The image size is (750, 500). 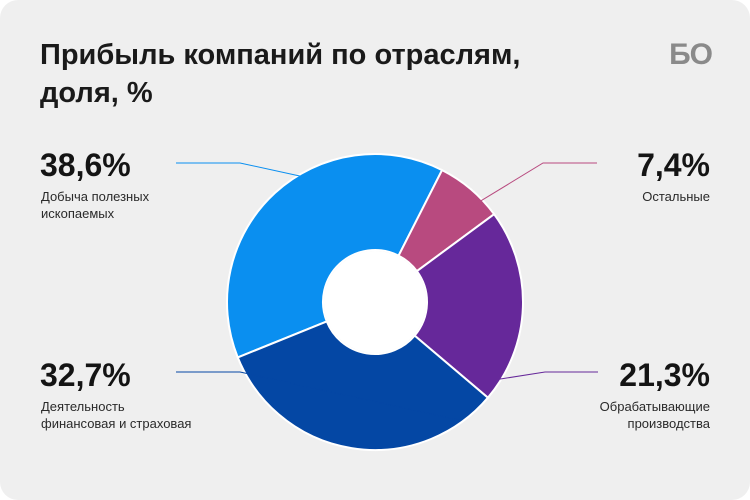 I want to click on value-label-manufacturing: 21,3%, so click(x=664, y=375).